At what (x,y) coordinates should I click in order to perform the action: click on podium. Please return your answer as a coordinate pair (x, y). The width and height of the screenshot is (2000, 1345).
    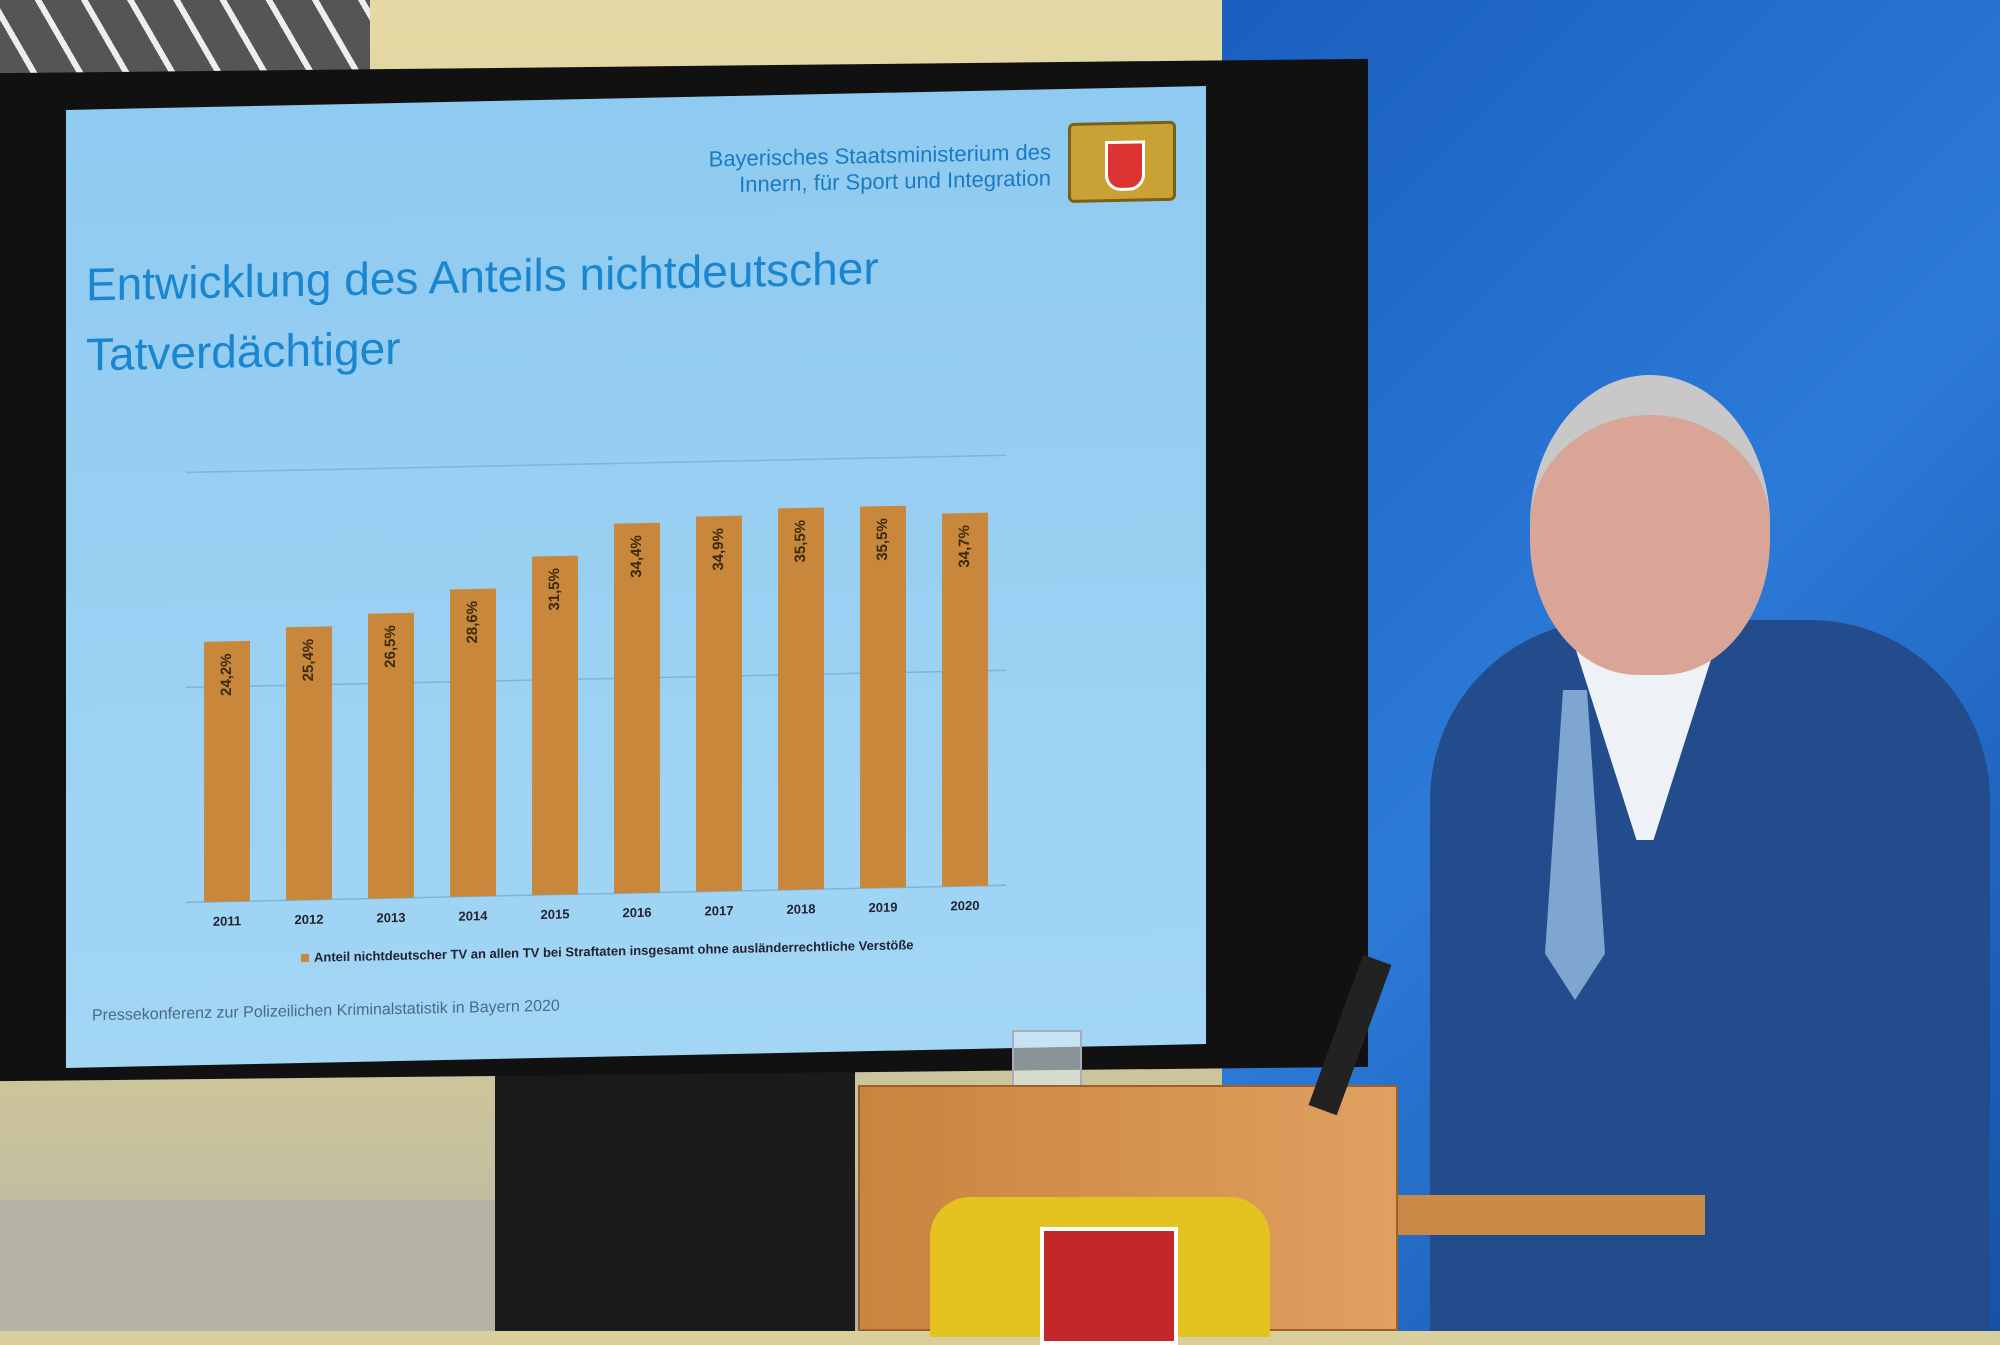
    Looking at the image, I should click on (1128, 1215).